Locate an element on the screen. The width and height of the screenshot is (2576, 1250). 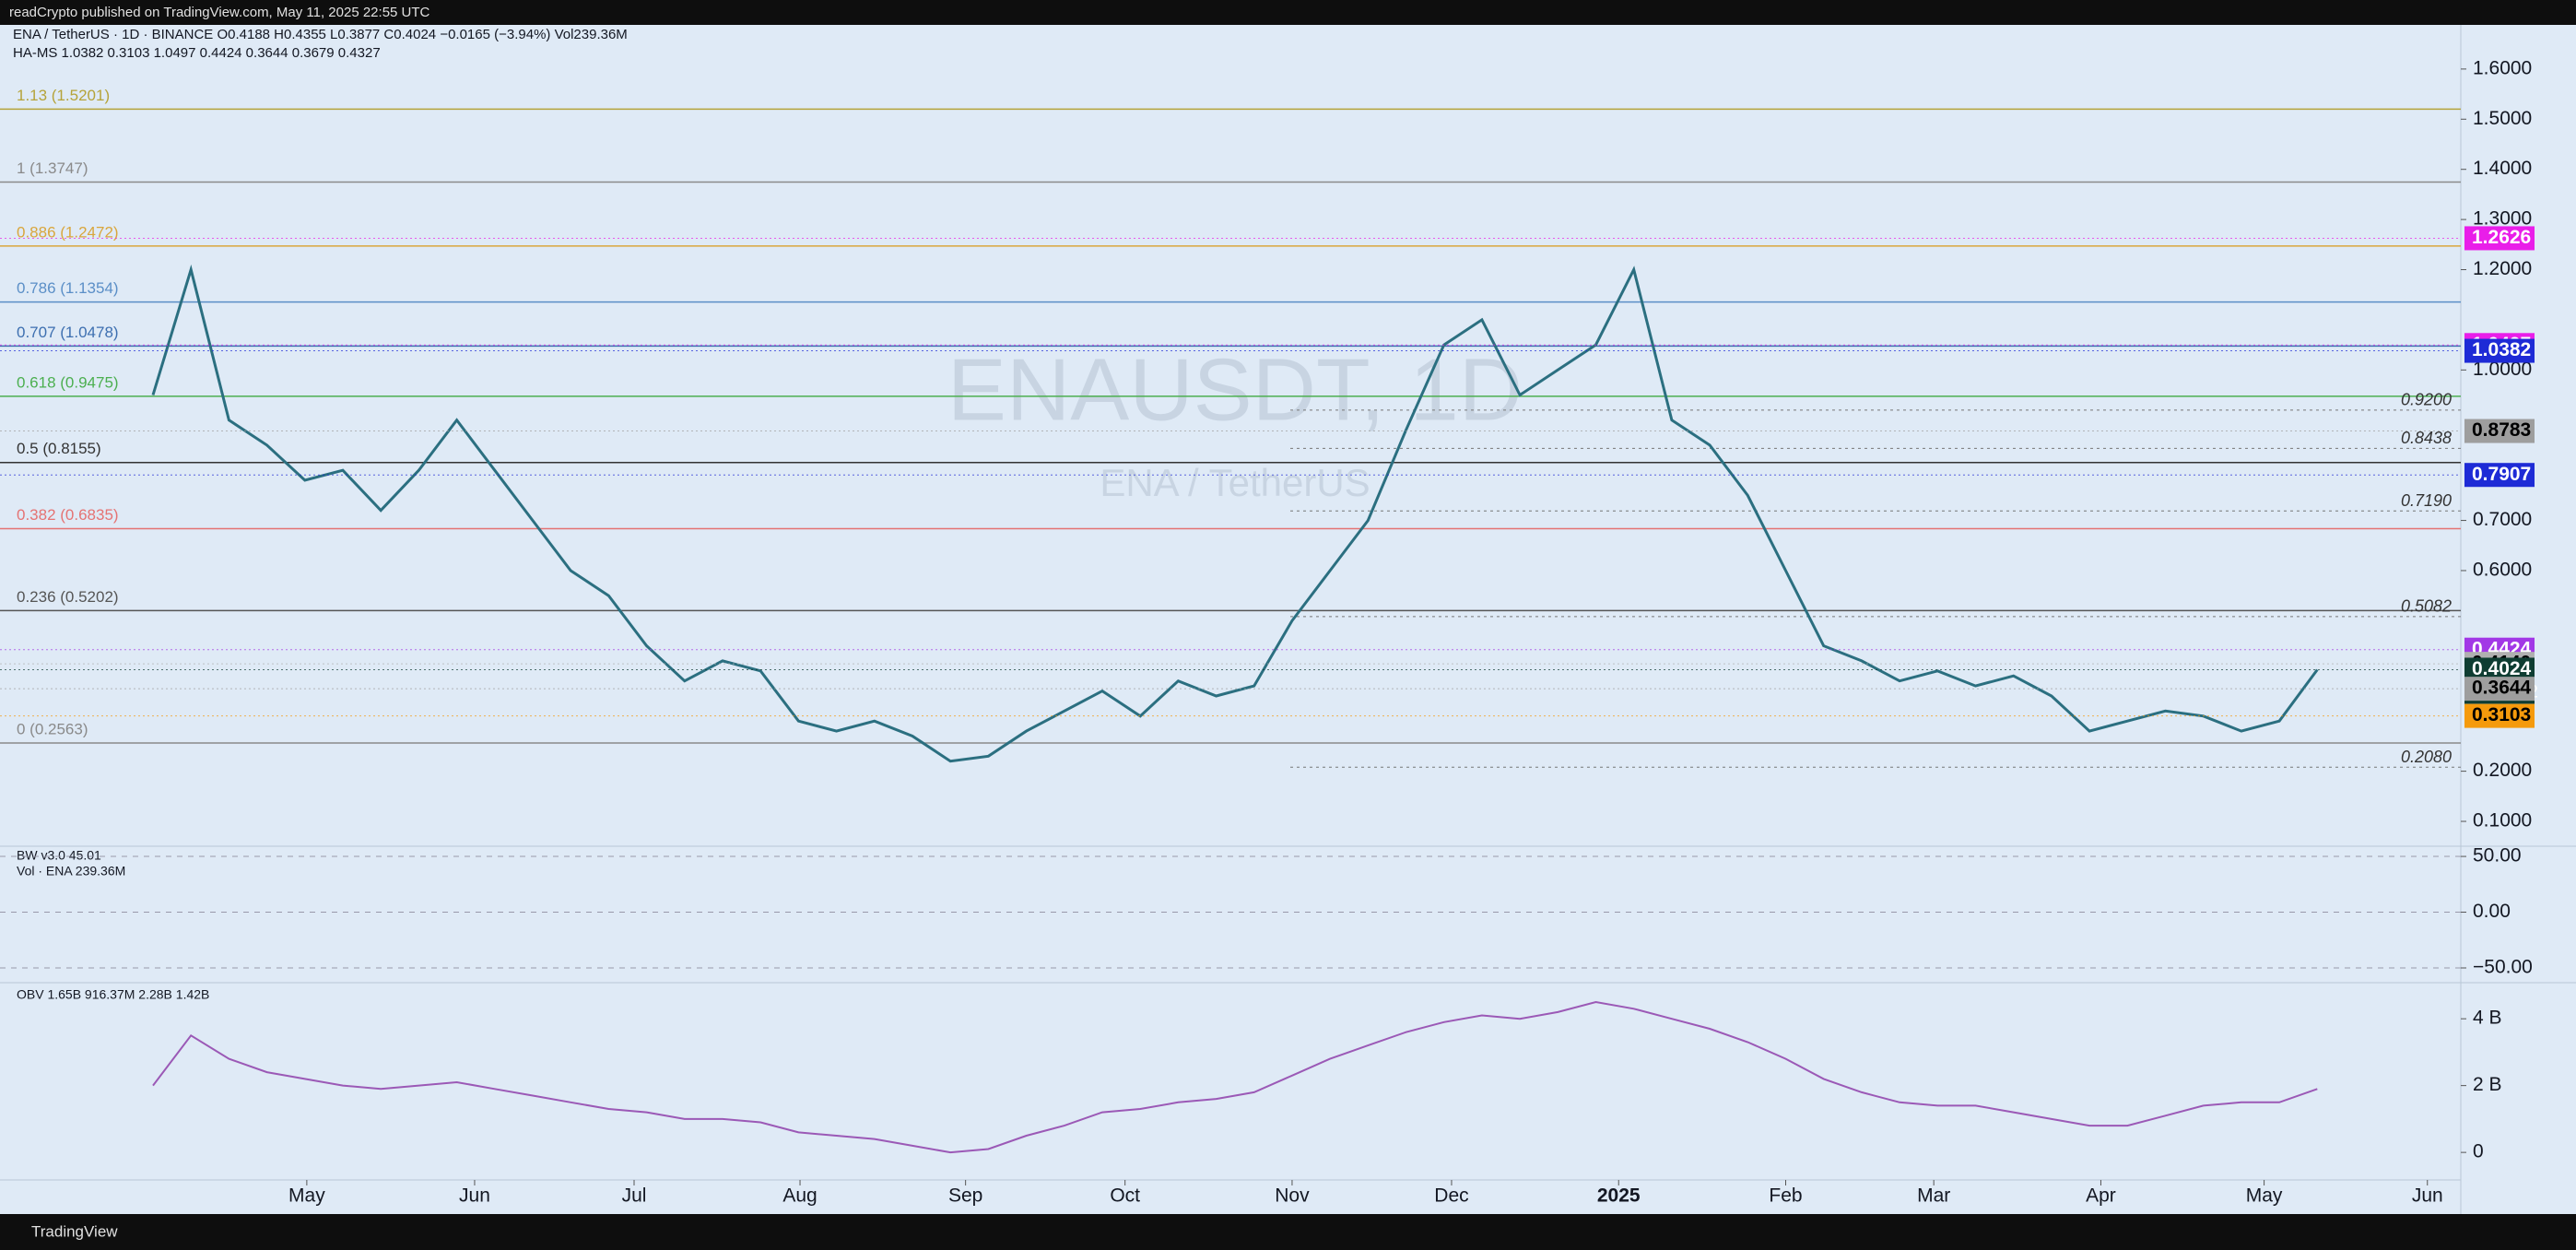
y-tick-label: 2 B is located at coordinates (2487, 1084).